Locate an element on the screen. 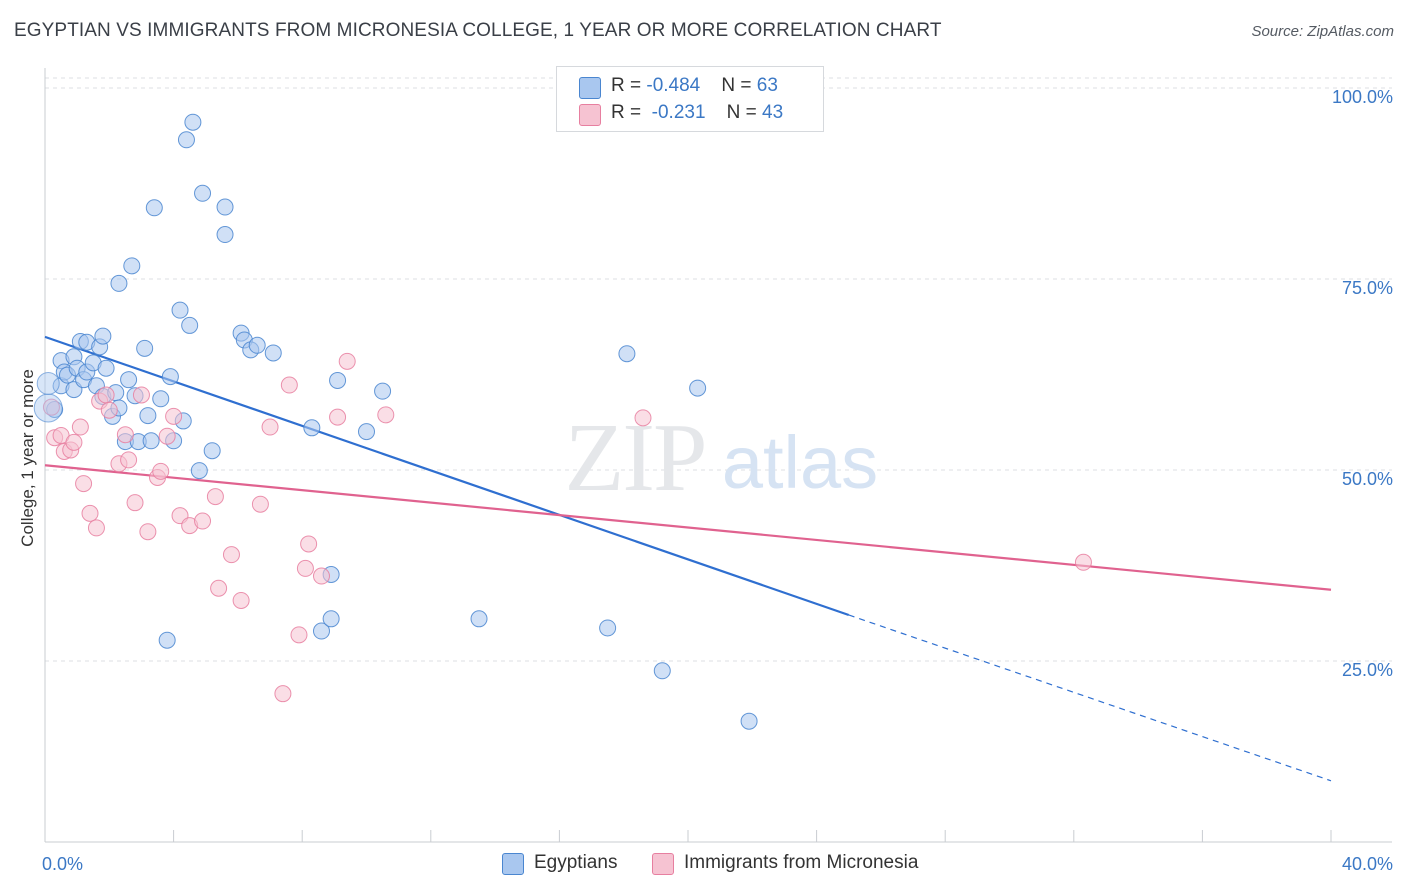  egyptians-swatch is located at coordinates (590, 88).